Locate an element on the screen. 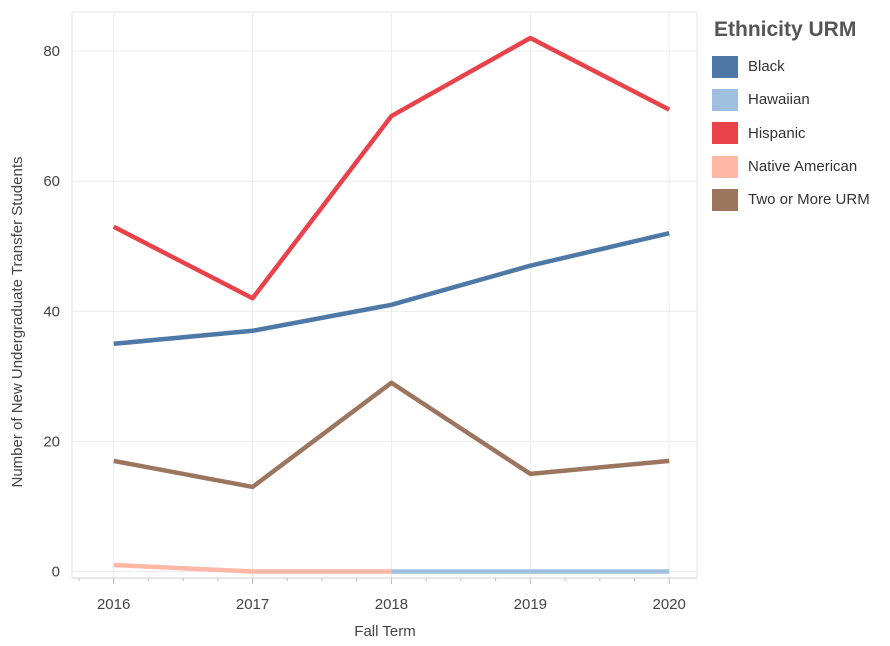 This screenshot has width=890, height=646. series-line-black is located at coordinates (391, 289).